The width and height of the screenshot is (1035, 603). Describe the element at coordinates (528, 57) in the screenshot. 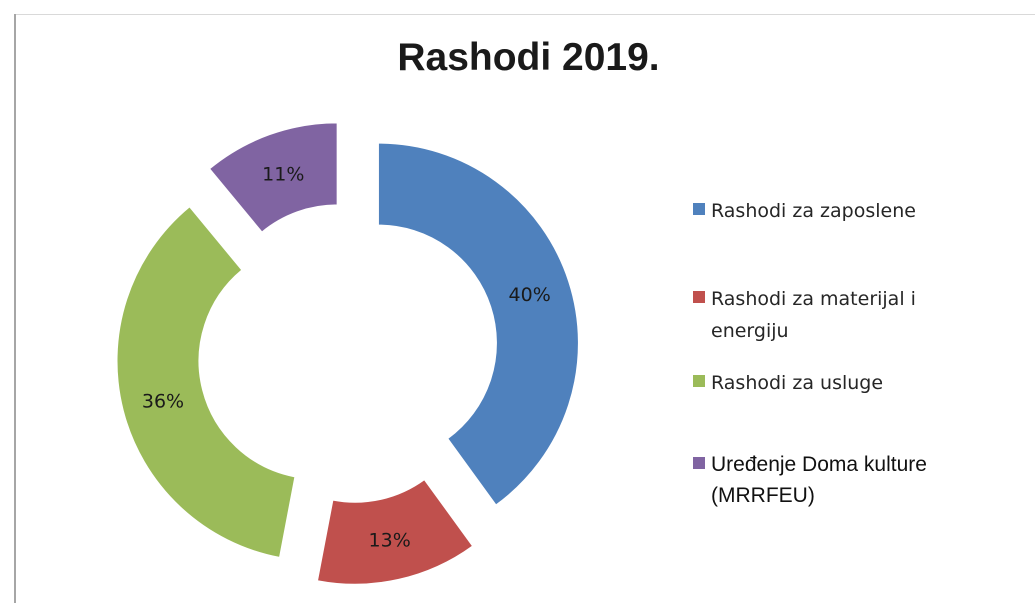

I see `chart-title: Rashodi 2019.` at that location.